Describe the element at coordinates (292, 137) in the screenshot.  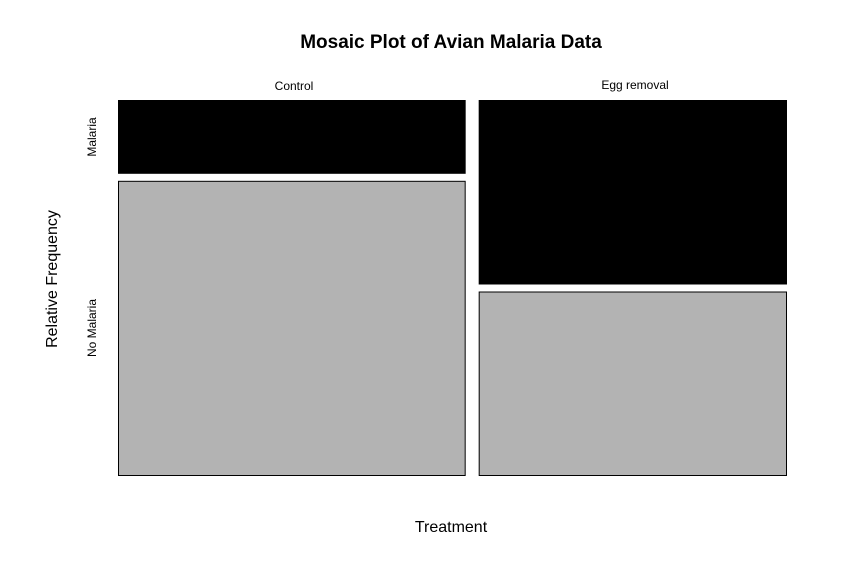
I see `tile-control-malaria` at that location.